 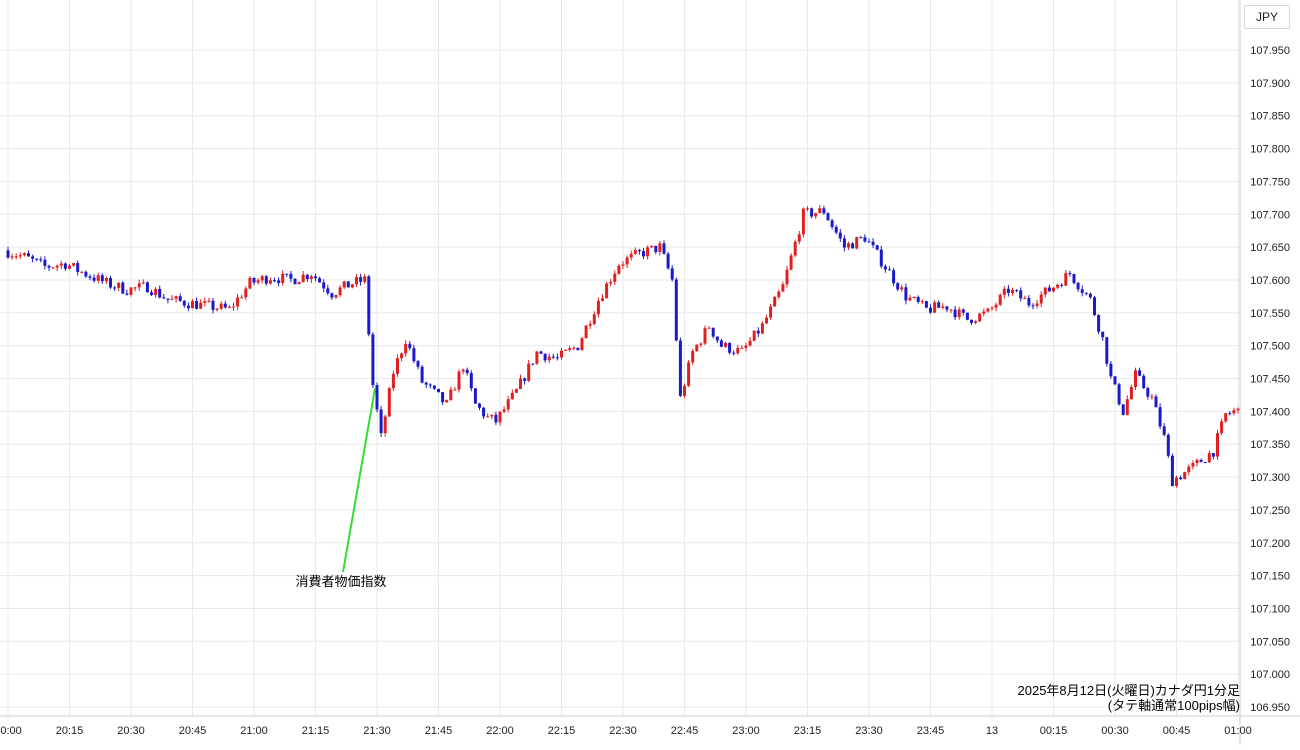 I want to click on time-tick-label: 23:15, so click(x=808, y=731).